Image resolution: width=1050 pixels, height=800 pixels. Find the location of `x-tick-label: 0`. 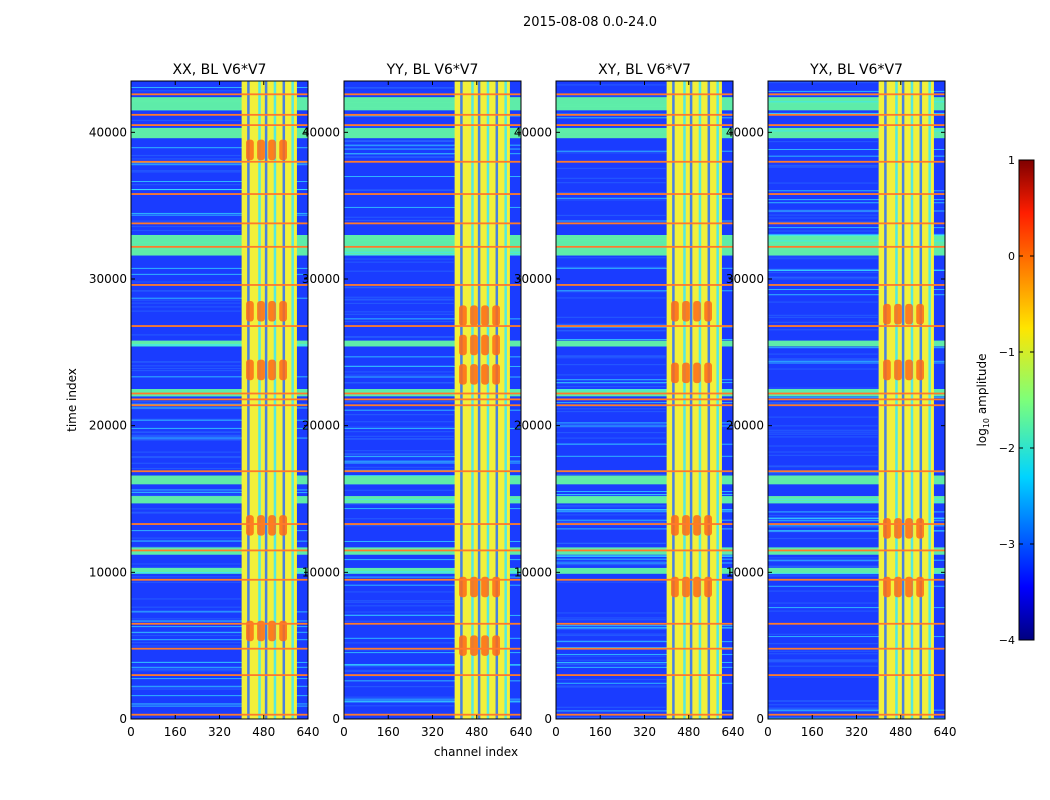

x-tick-label: 0 is located at coordinates (768, 732).